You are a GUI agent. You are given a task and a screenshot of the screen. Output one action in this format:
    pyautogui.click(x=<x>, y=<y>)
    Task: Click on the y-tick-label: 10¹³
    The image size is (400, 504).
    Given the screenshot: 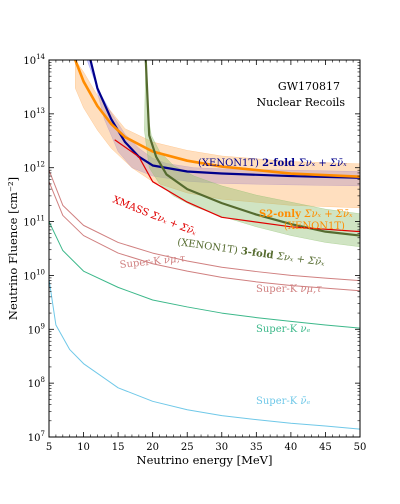 What is the action you would take?
    pyautogui.click(x=34, y=114)
    